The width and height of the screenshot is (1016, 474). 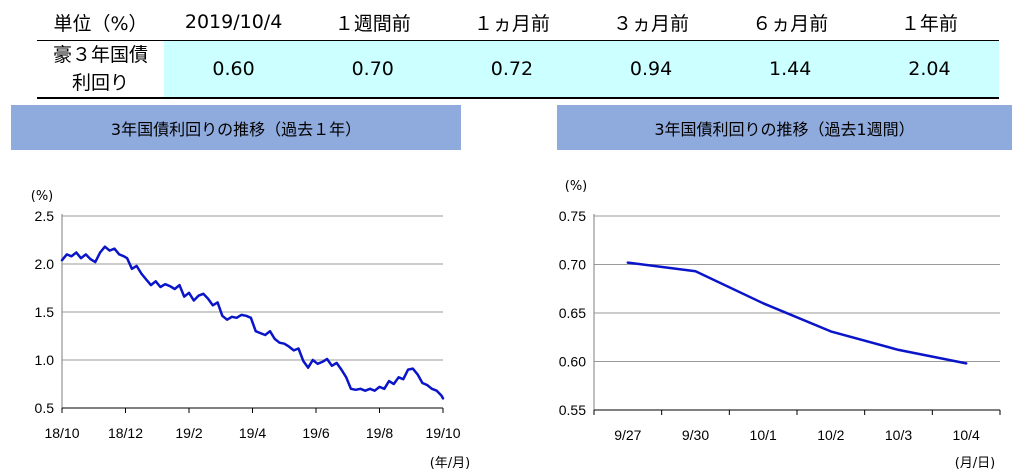 What do you see at coordinates (45, 216) in the screenshot?
I see `y-tick-label: 2.5` at bounding box center [45, 216].